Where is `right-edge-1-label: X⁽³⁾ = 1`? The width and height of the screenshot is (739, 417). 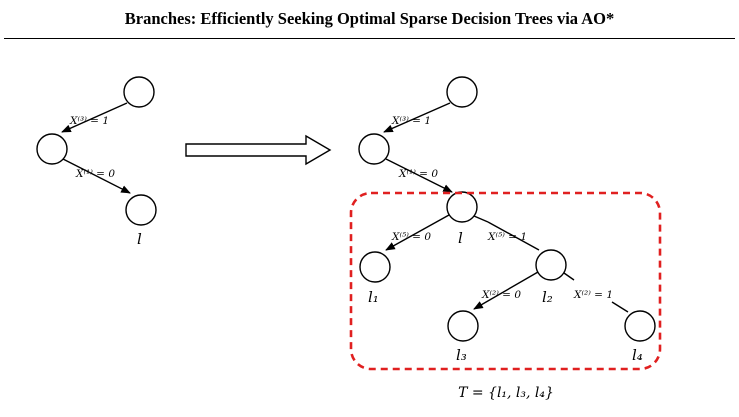 right-edge-1-label: X⁽³⁾ = 1 is located at coordinates (411, 121).